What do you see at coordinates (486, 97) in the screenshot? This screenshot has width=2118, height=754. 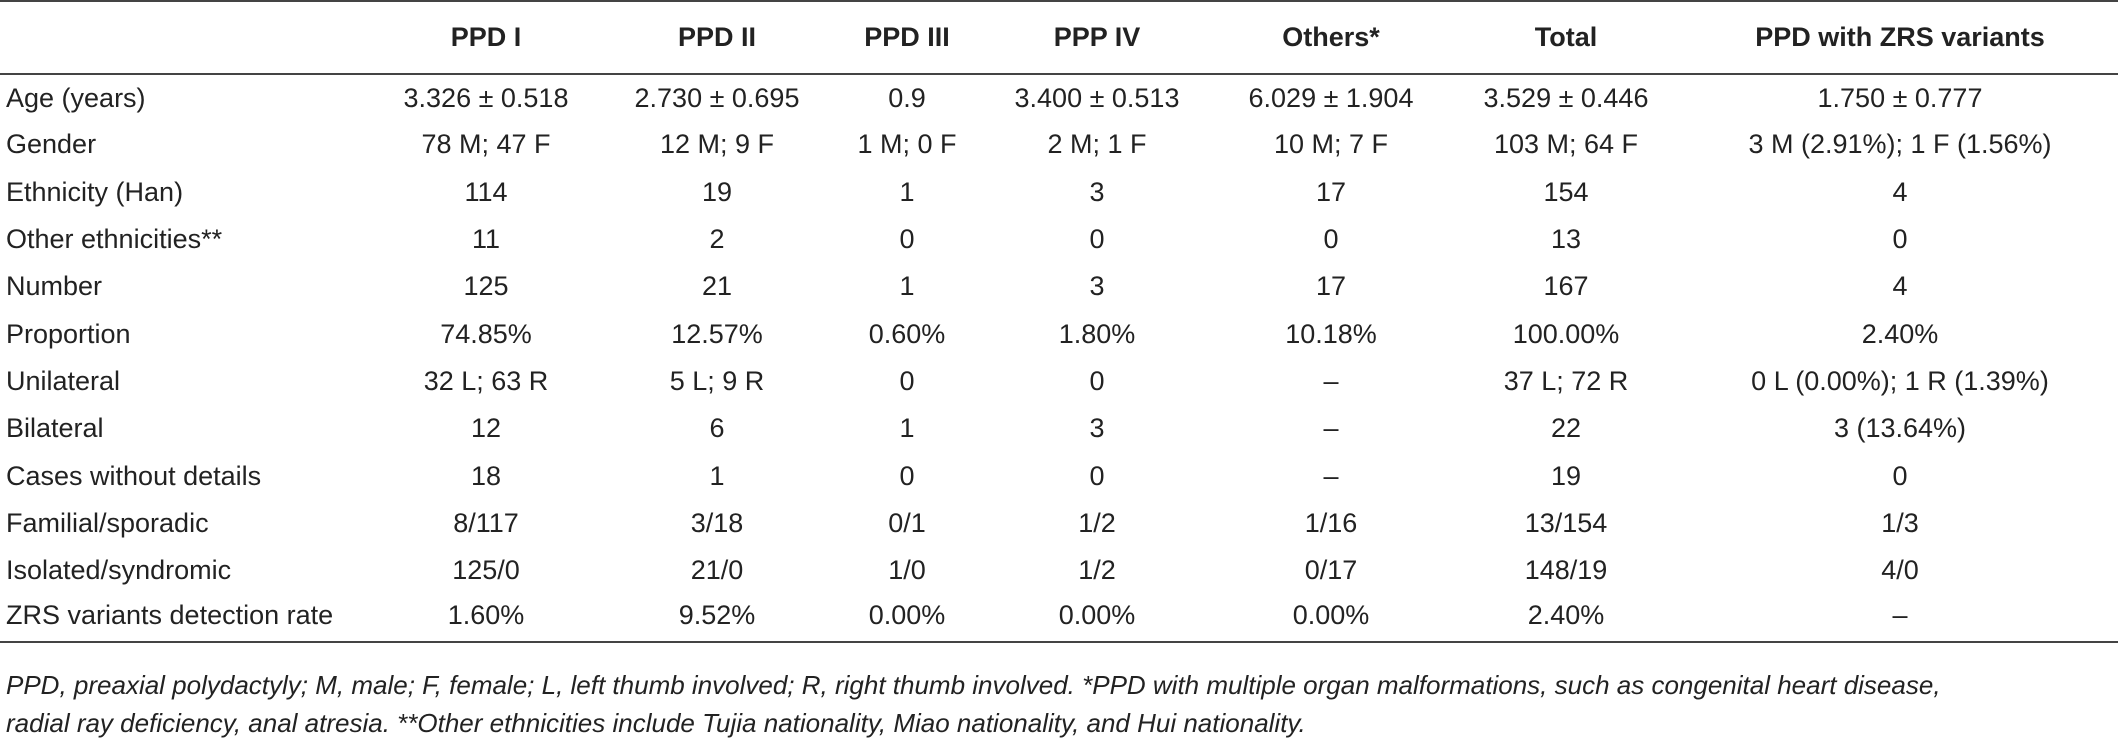 I see `table-cell: 3.326 ± 0.518` at bounding box center [486, 97].